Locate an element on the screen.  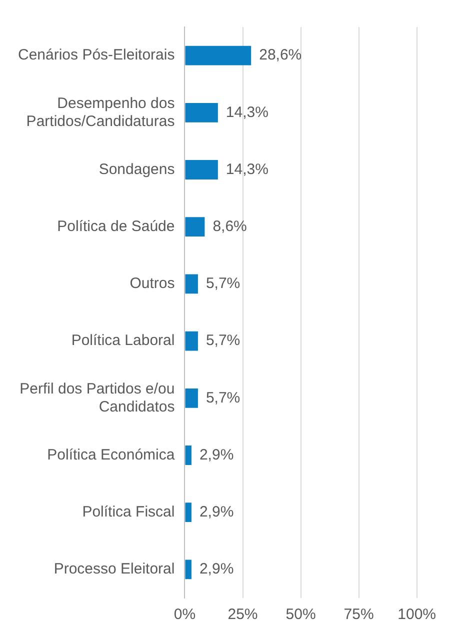
y-tick-label: Processo Eleitoral is located at coordinates (114, 569).